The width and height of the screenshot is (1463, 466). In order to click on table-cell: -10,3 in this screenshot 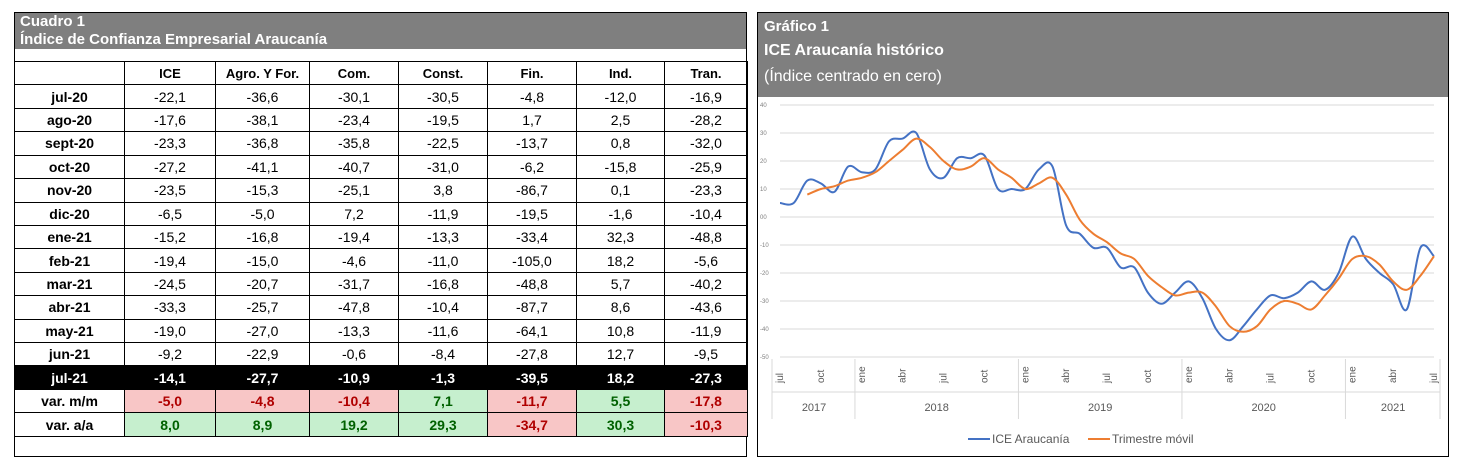, I will do `click(706, 424)`.